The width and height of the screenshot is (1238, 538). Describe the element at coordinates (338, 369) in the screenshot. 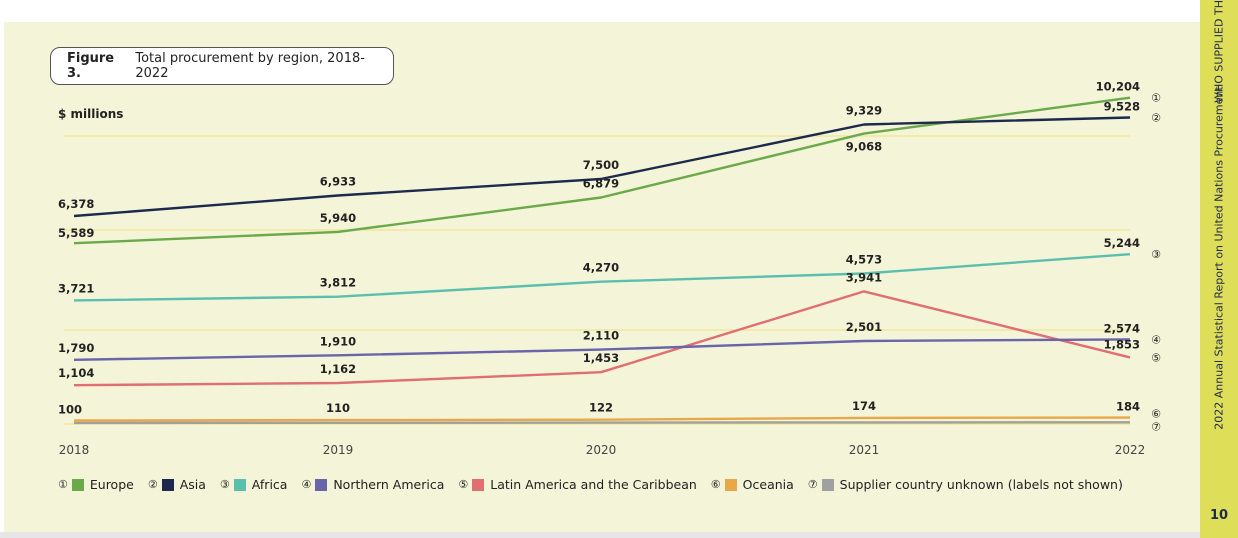

I see `data-label: 1,162` at that location.